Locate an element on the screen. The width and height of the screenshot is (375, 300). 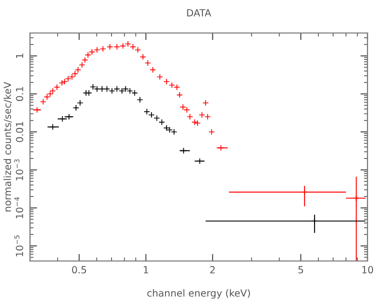
y-axis-title: normalized counts/sec/keV is located at coordinates (8, 147).